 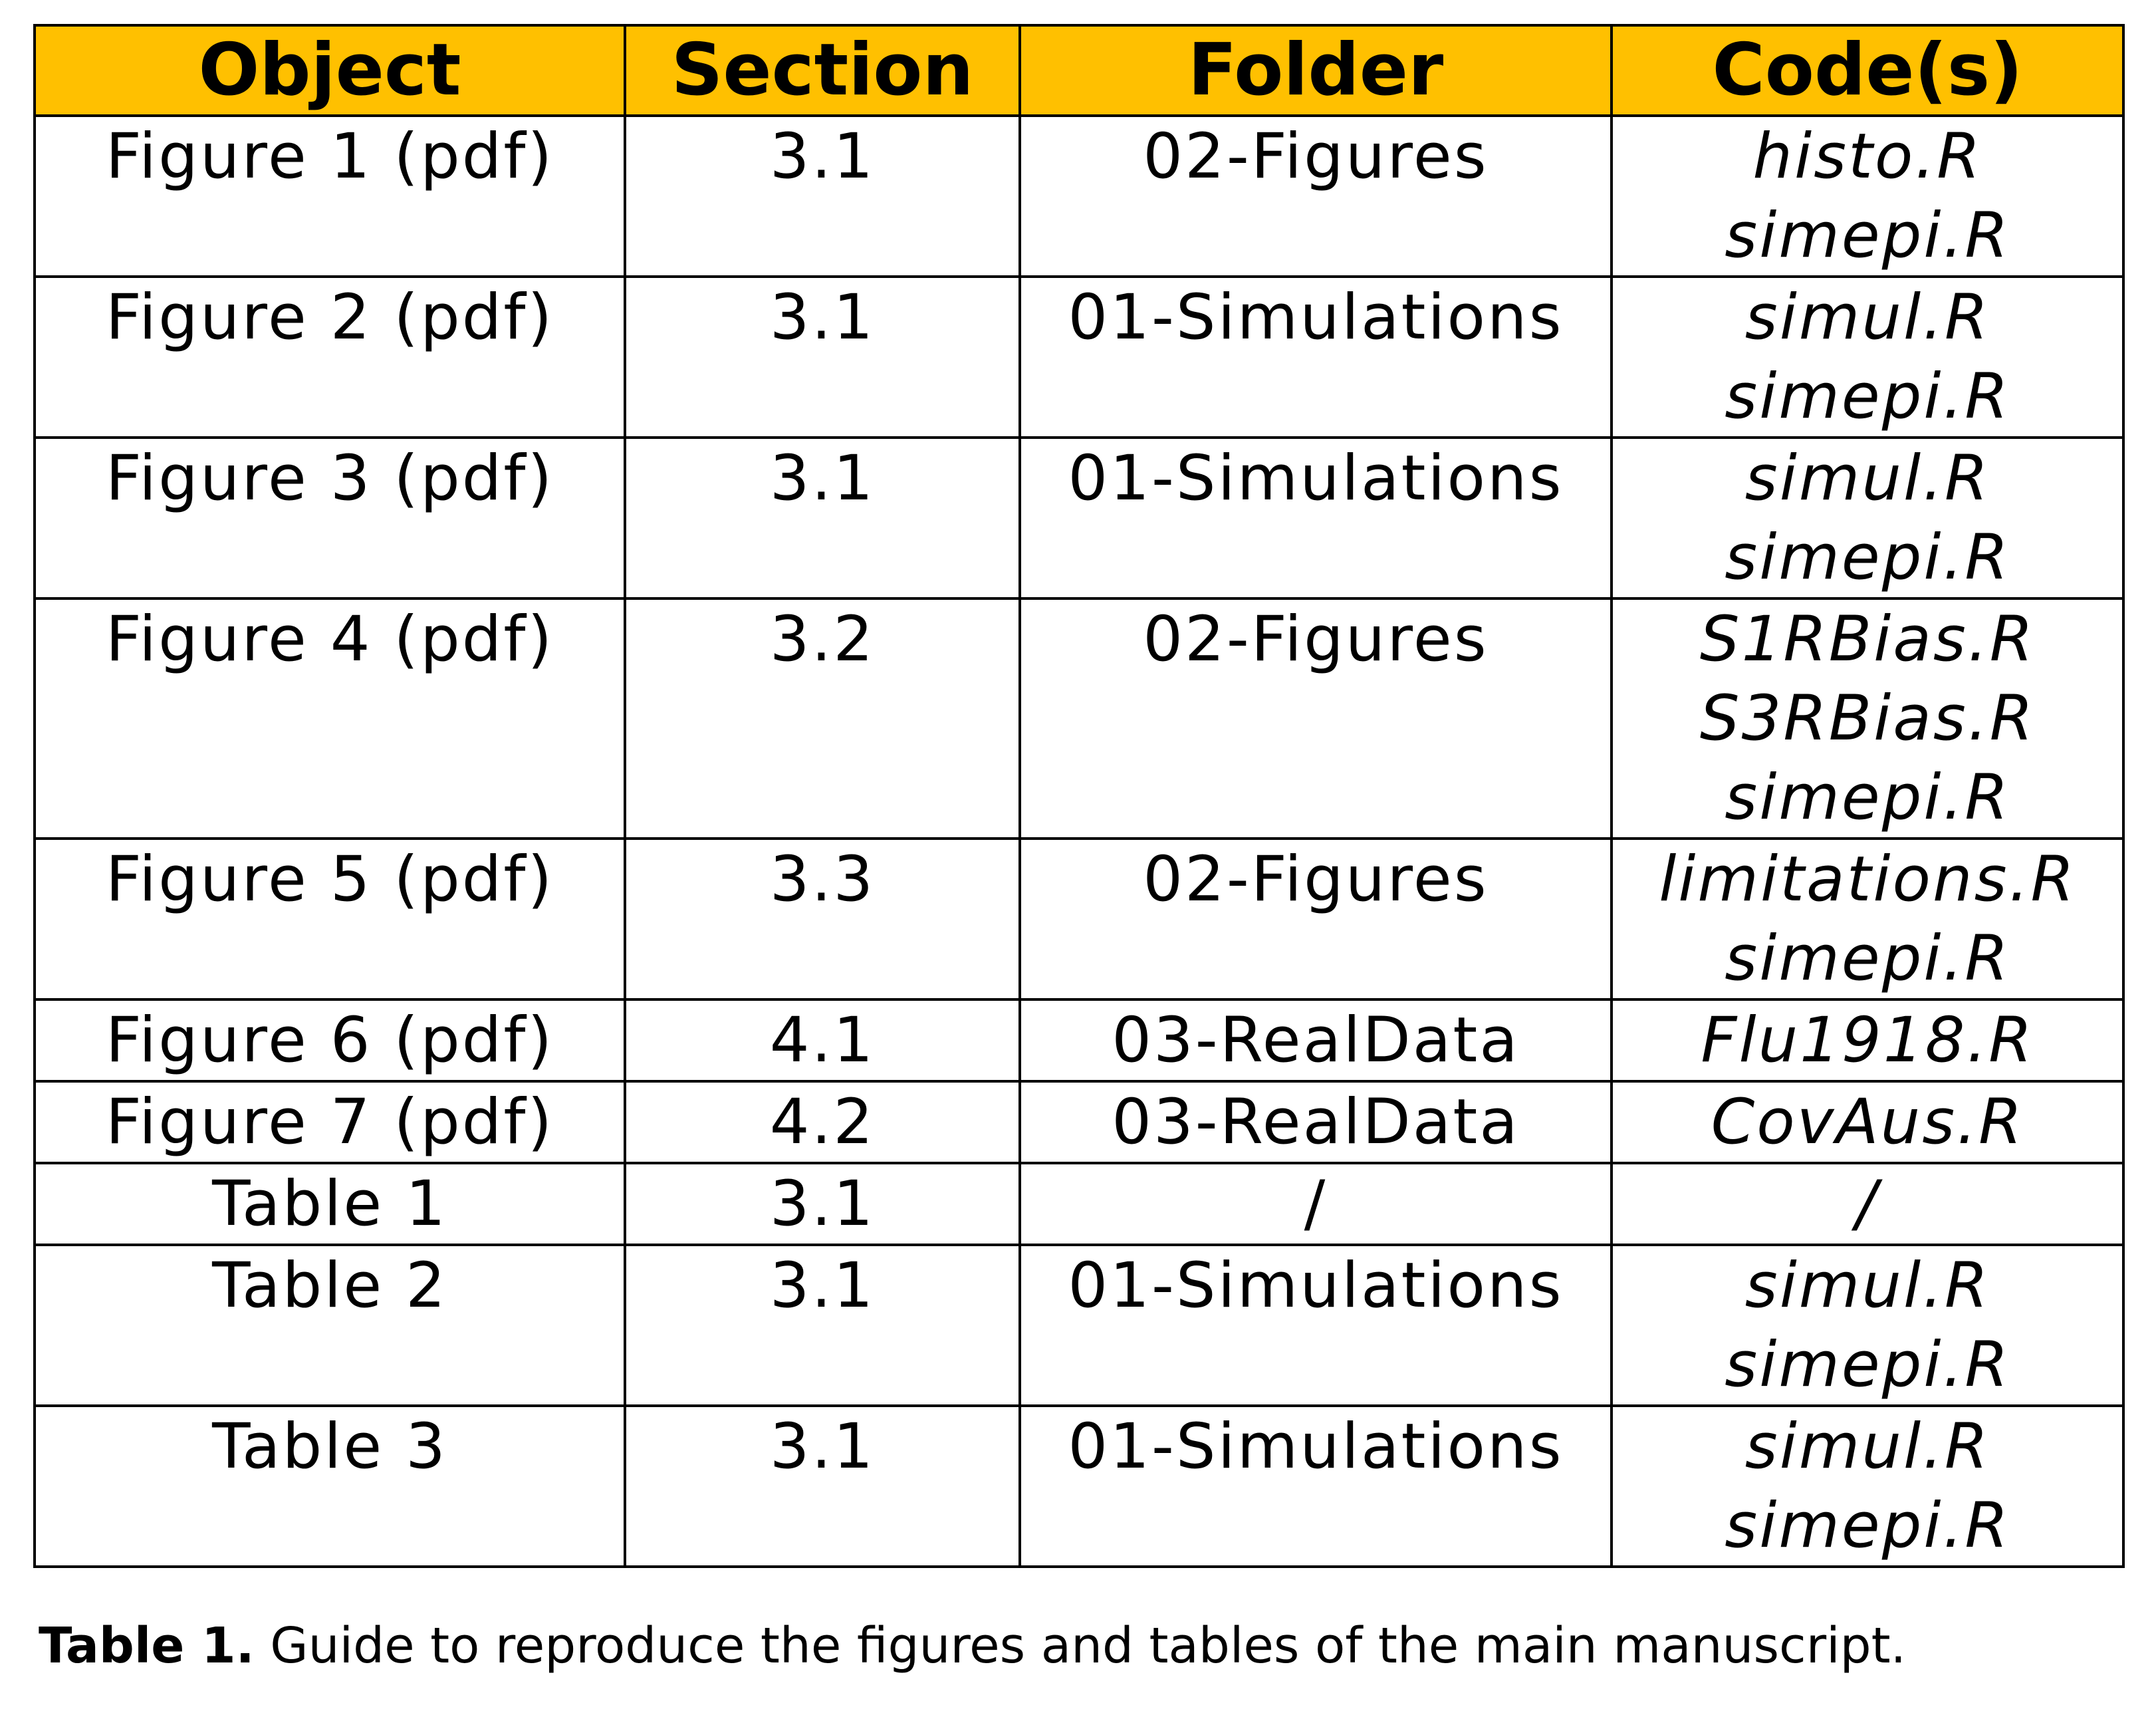 What do you see at coordinates (1867, 70) in the screenshot?
I see `header-codes: Code(s)` at bounding box center [1867, 70].